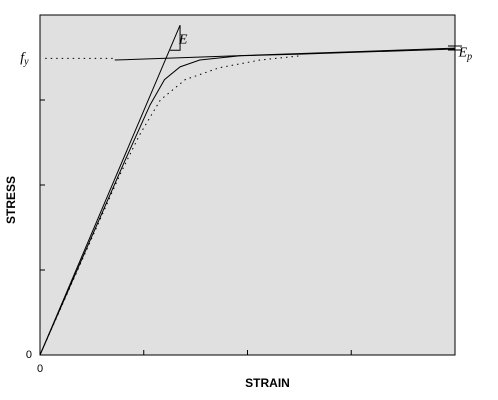  I want to click on annotation: fy, so click(24, 59).